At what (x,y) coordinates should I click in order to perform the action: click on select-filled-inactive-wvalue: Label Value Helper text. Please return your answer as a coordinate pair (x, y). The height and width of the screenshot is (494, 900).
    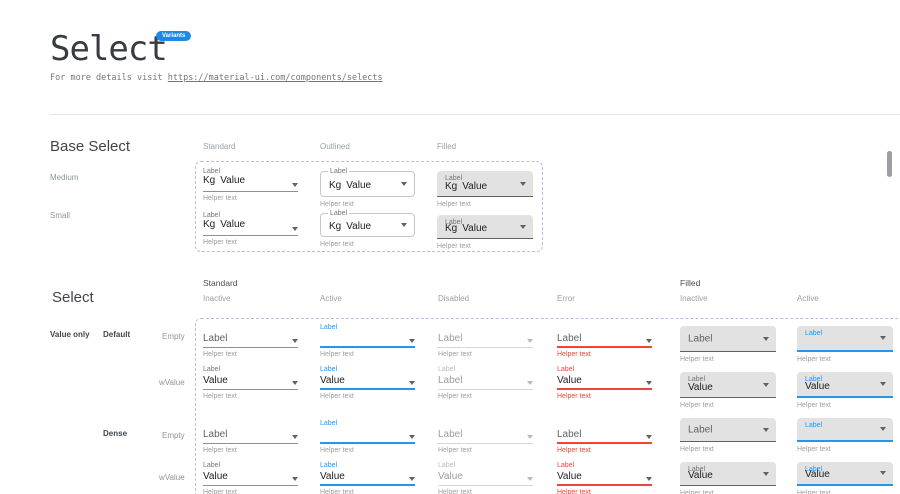
    Looking at the image, I should click on (728, 390).